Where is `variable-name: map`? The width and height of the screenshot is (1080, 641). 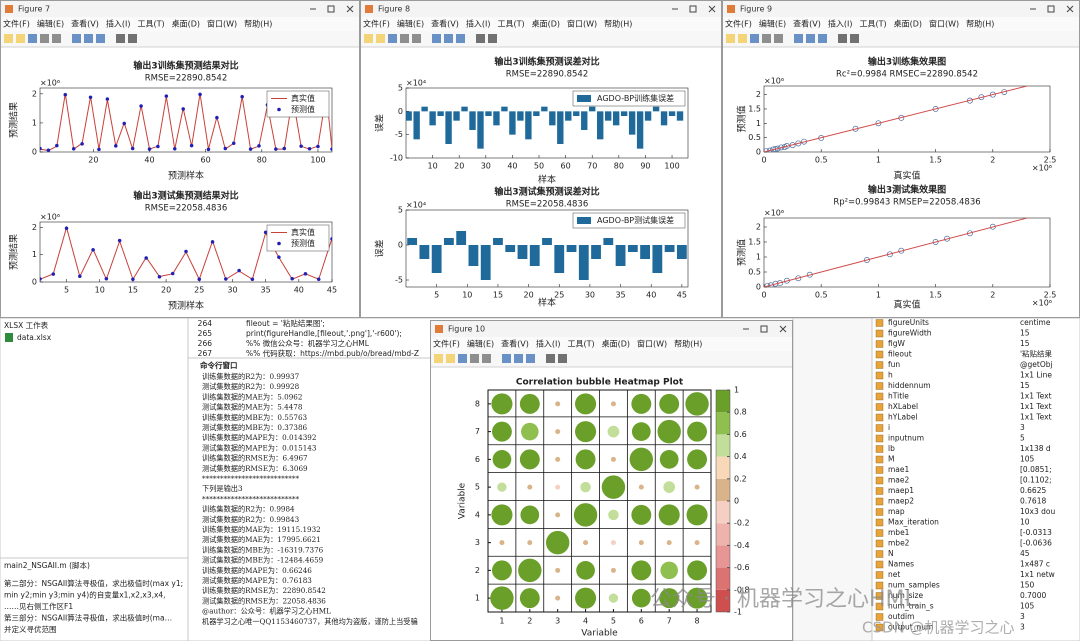
variable-name: map is located at coordinates (896, 511).